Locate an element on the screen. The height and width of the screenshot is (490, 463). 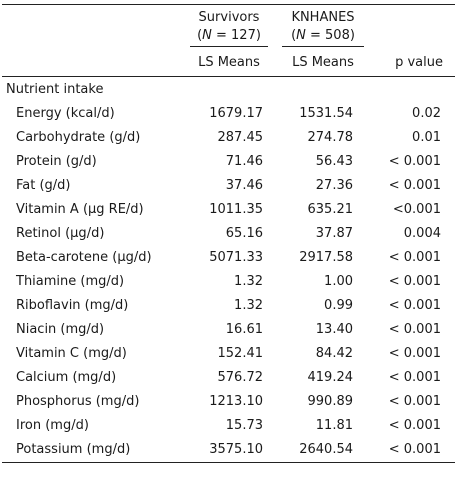
survivors-ls-mean-cell: 3575.10 is located at coordinates (236, 449).